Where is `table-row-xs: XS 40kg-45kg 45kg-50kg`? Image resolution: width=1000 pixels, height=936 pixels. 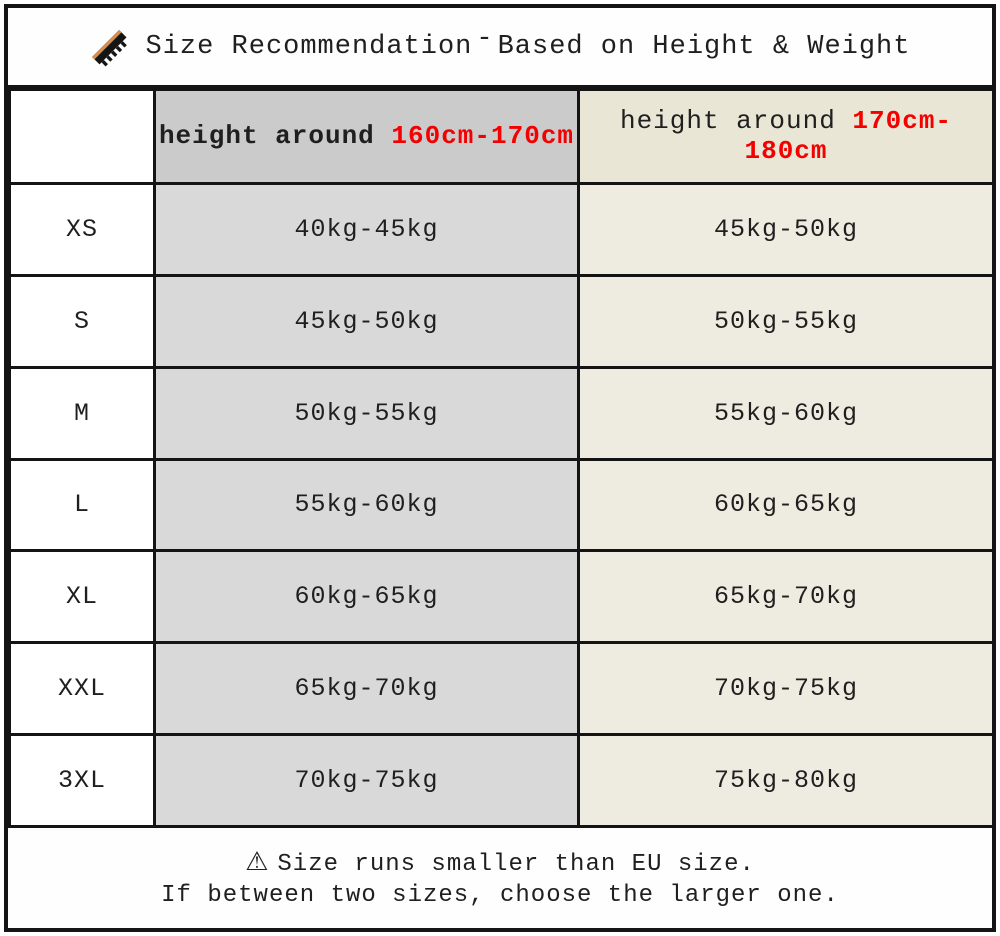 table-row-xs: XS 40kg-45kg 45kg-50kg is located at coordinates (501, 229).